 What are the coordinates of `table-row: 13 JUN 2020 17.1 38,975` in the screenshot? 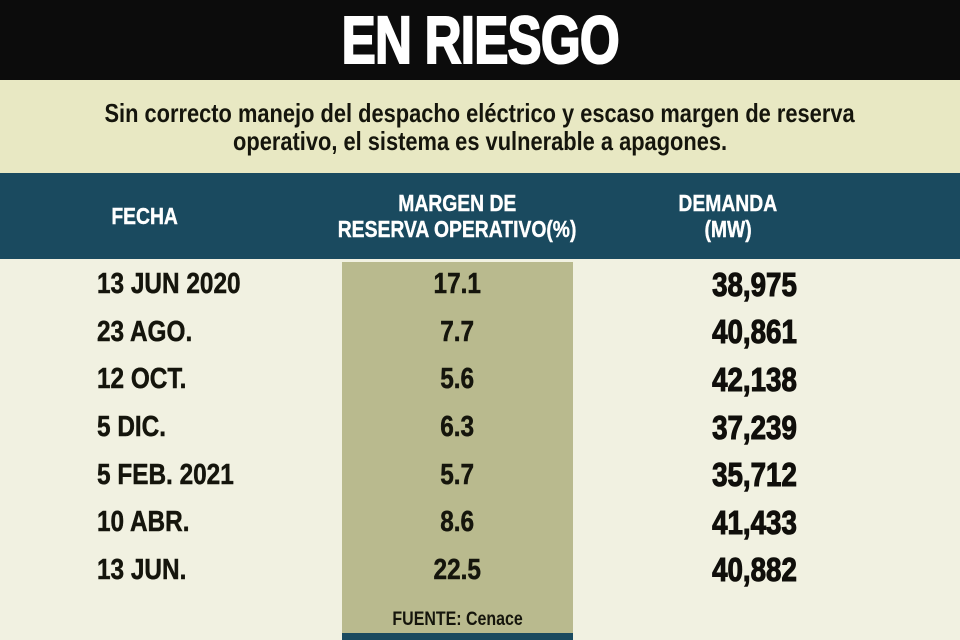 It's located at (480, 285).